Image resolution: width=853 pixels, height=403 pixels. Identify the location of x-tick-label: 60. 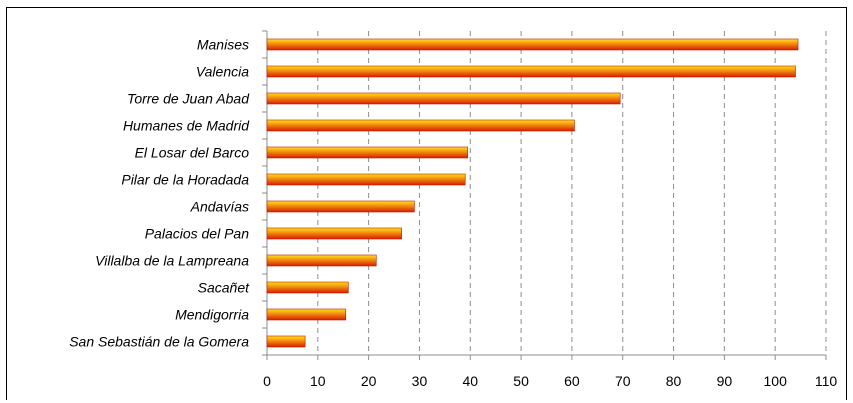
(572, 381).